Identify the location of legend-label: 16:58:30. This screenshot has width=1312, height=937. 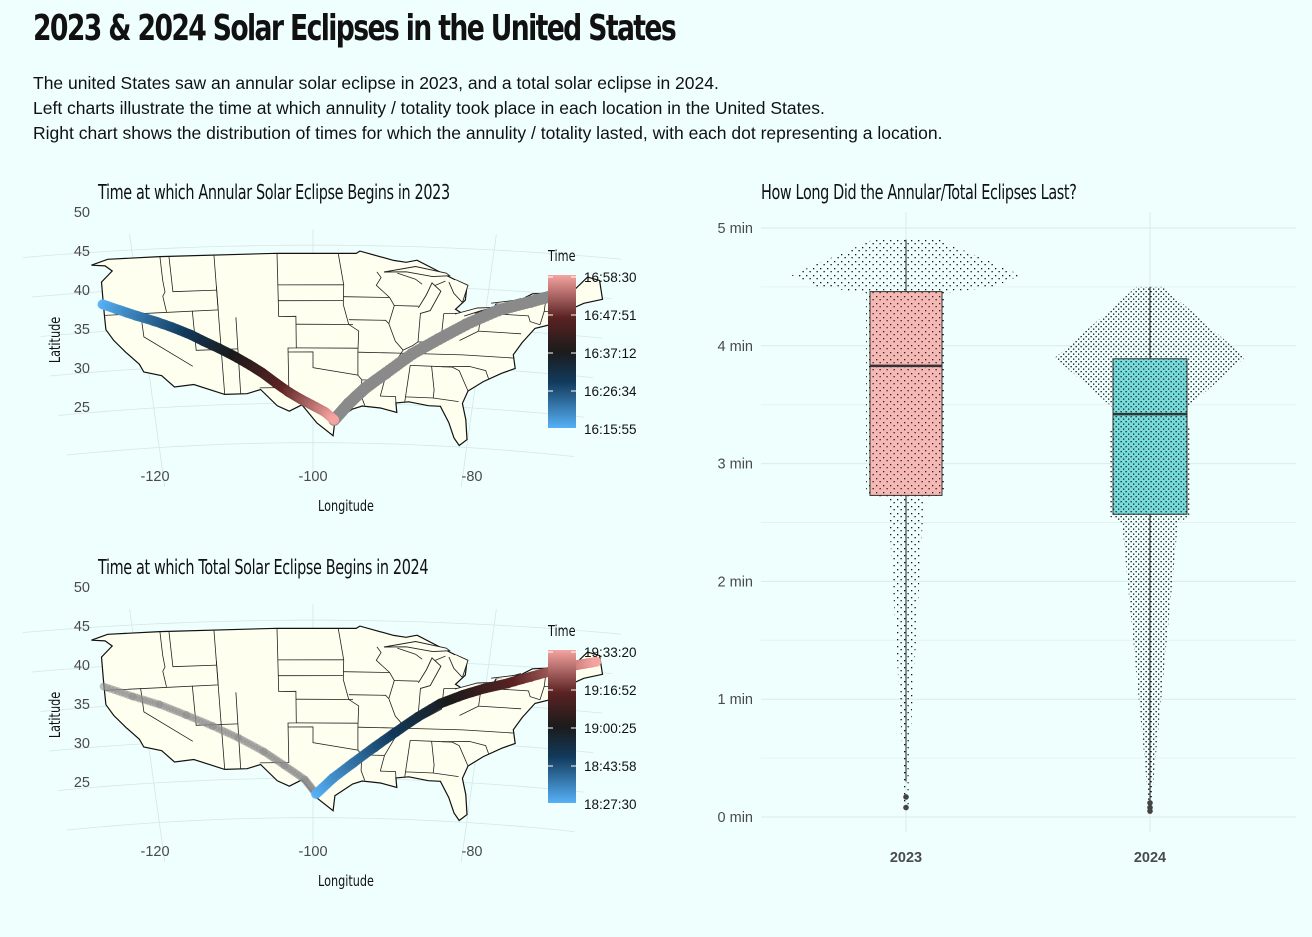
(610, 277).